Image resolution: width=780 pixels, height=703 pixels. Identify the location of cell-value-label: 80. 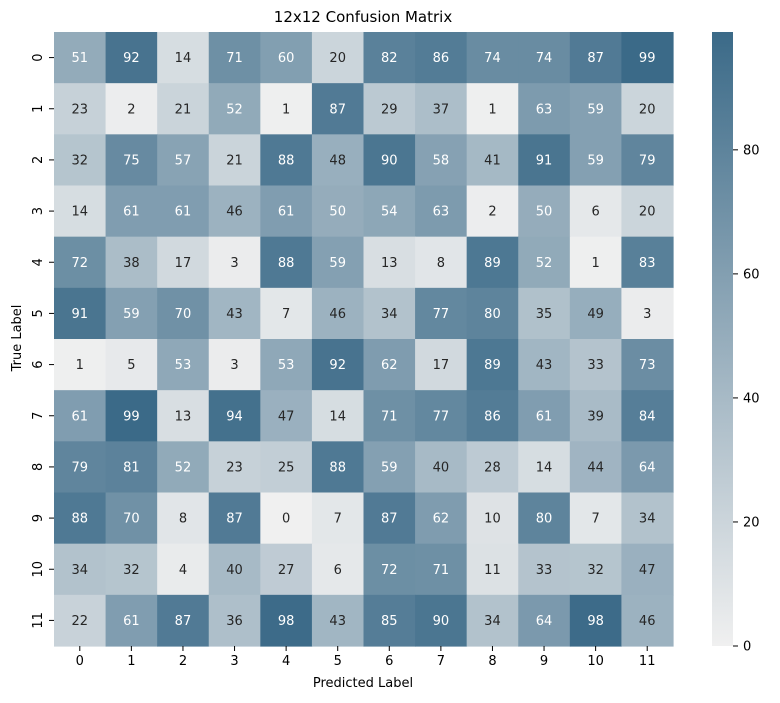
(544, 519).